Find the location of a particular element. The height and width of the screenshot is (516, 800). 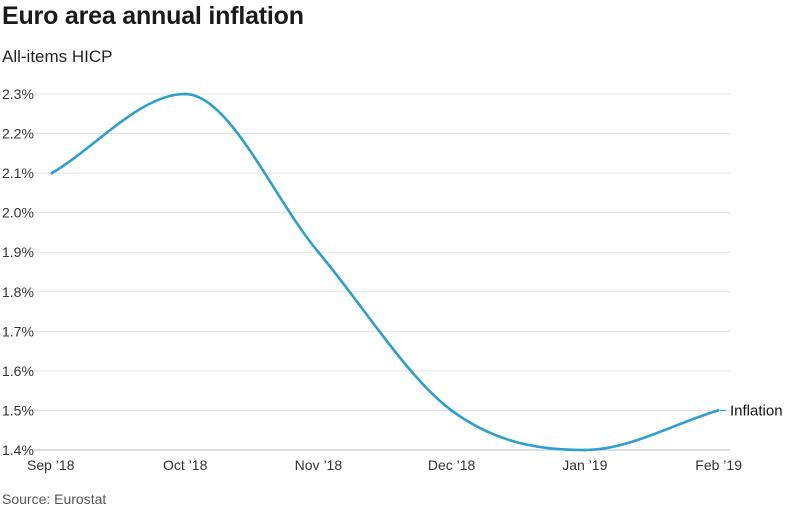

x-tick-label: Sep ’18 is located at coordinates (51, 465).